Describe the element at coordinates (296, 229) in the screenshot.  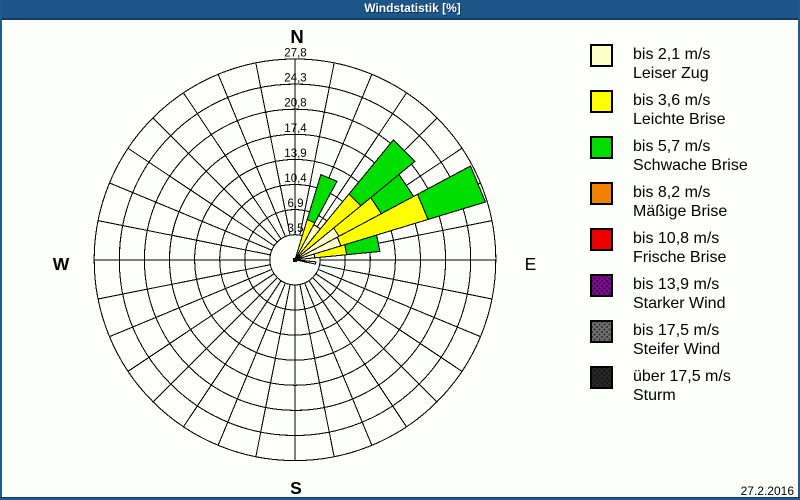
I see `svg-text: 3,5` at that location.